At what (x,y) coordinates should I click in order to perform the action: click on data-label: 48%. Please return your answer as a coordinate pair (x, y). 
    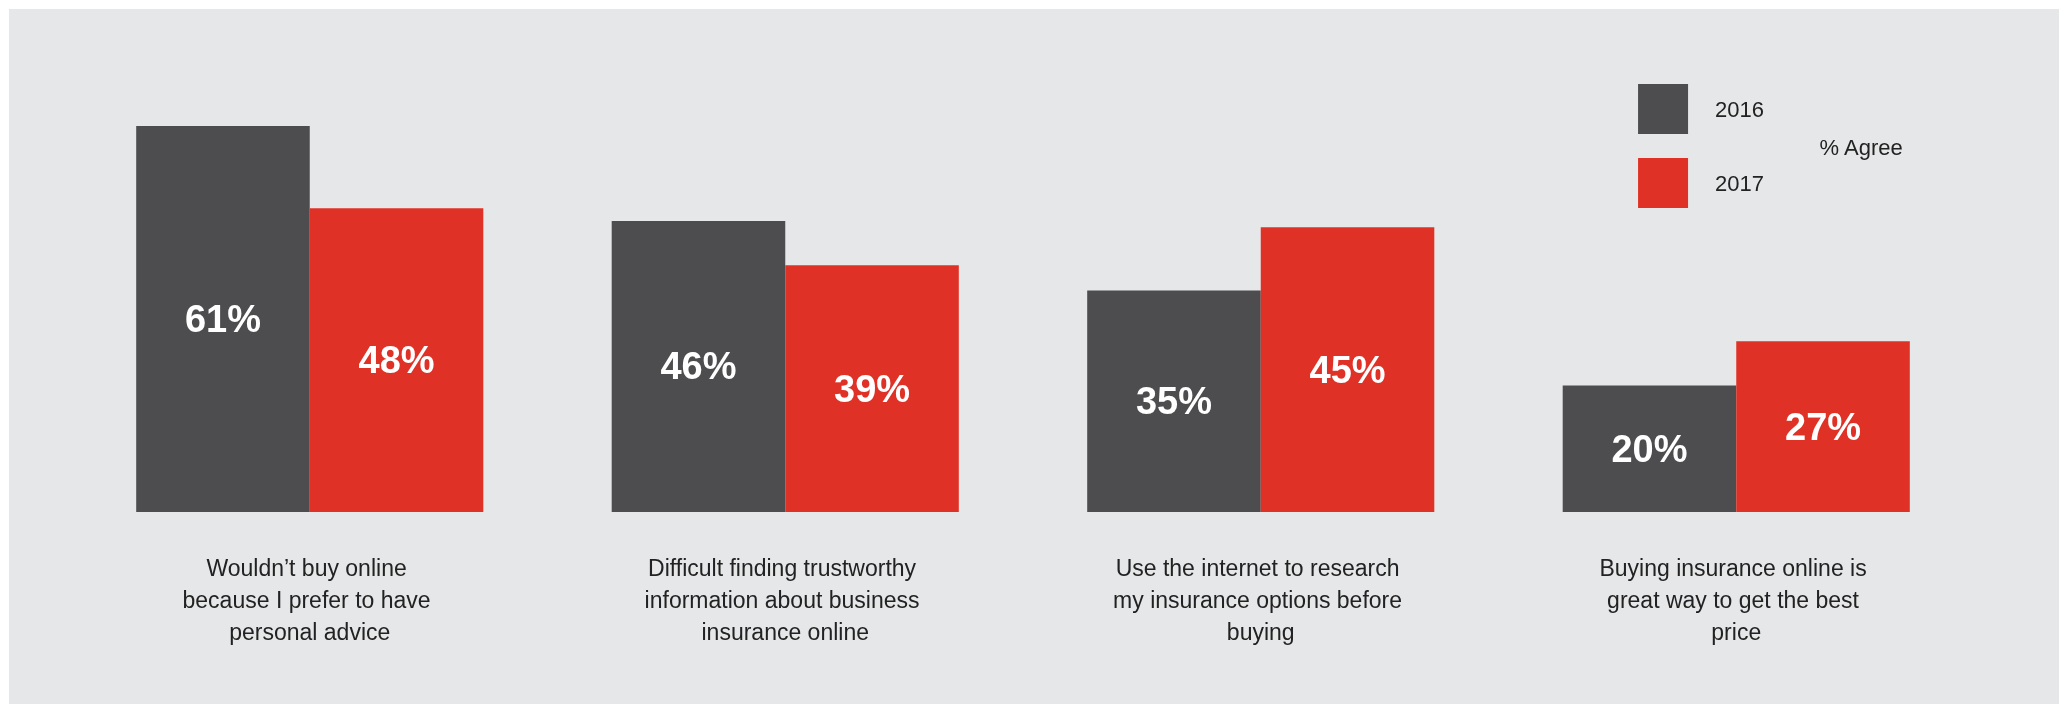
    Looking at the image, I should click on (396, 360).